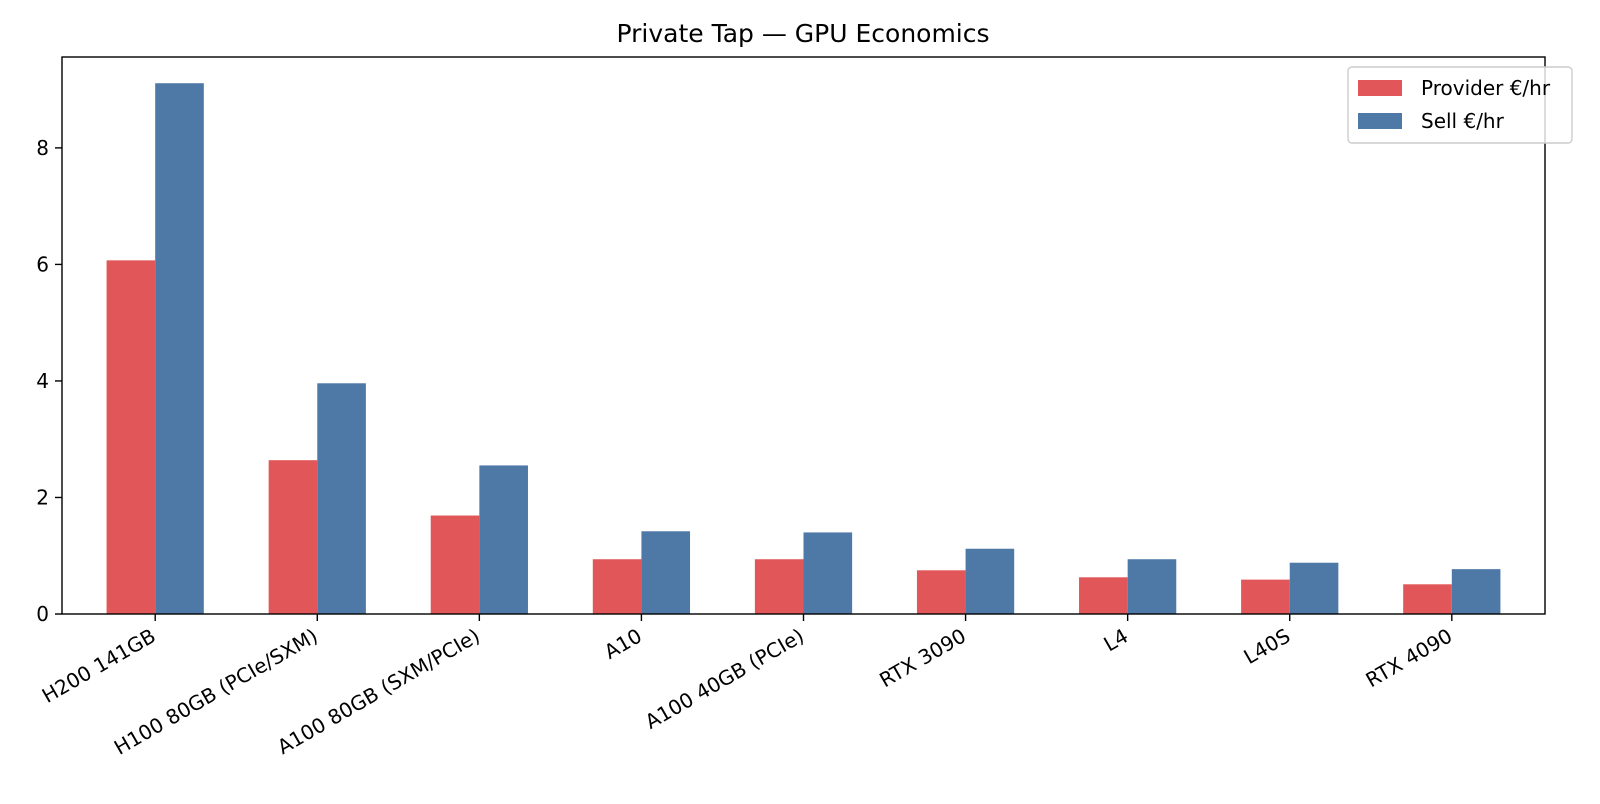  I want to click on x-tick-label-6: L4, so click(1115, 640).